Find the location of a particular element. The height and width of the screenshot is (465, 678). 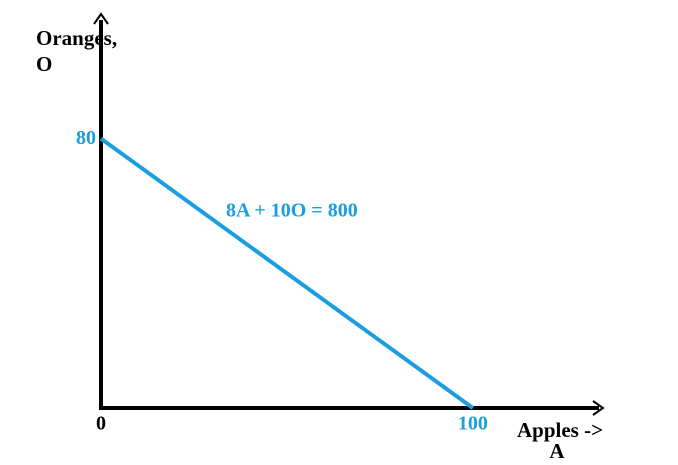

x-axis-label: A is located at coordinates (557, 451).